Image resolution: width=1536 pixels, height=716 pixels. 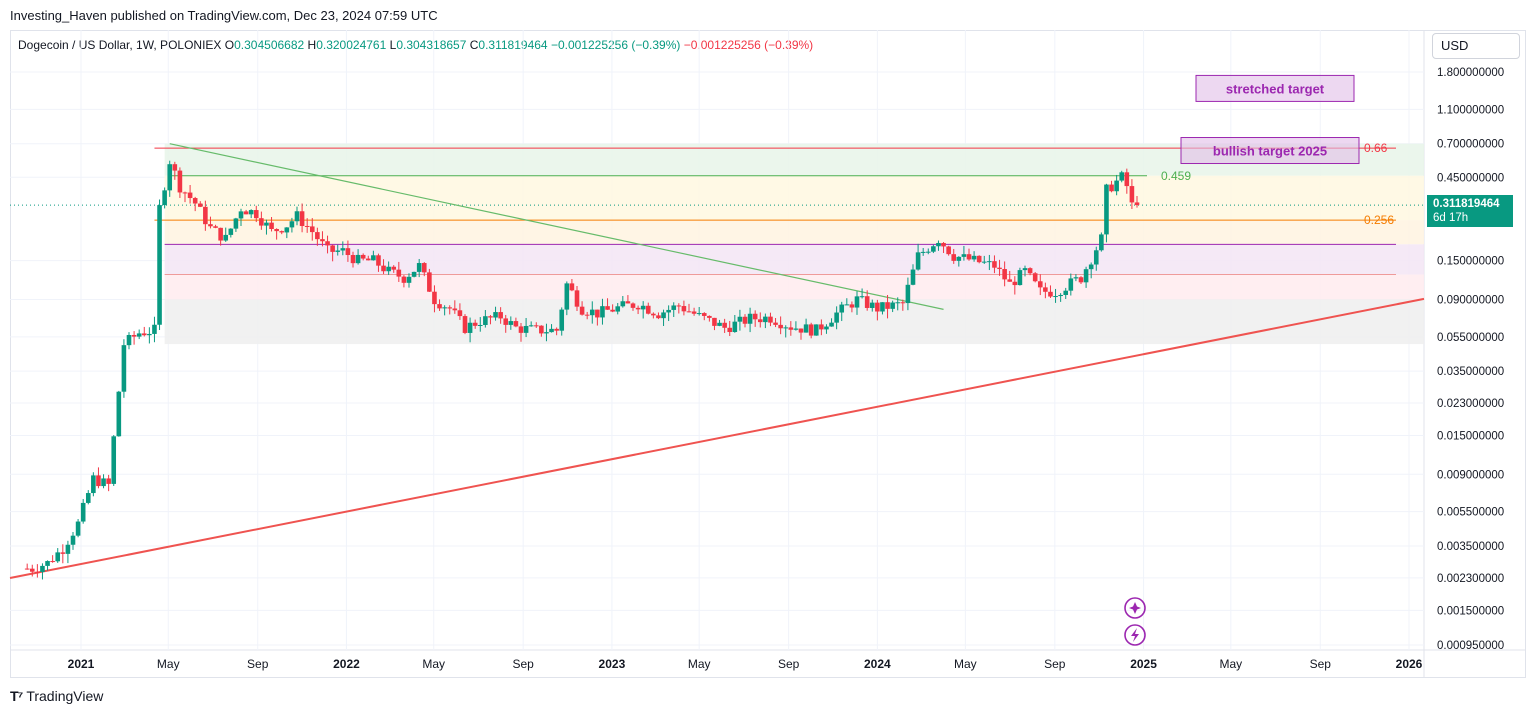 What do you see at coordinates (120, 45) in the screenshot?
I see `symbol-name: Dogecoin / US Dollar, 1W, POLONIEX` at bounding box center [120, 45].